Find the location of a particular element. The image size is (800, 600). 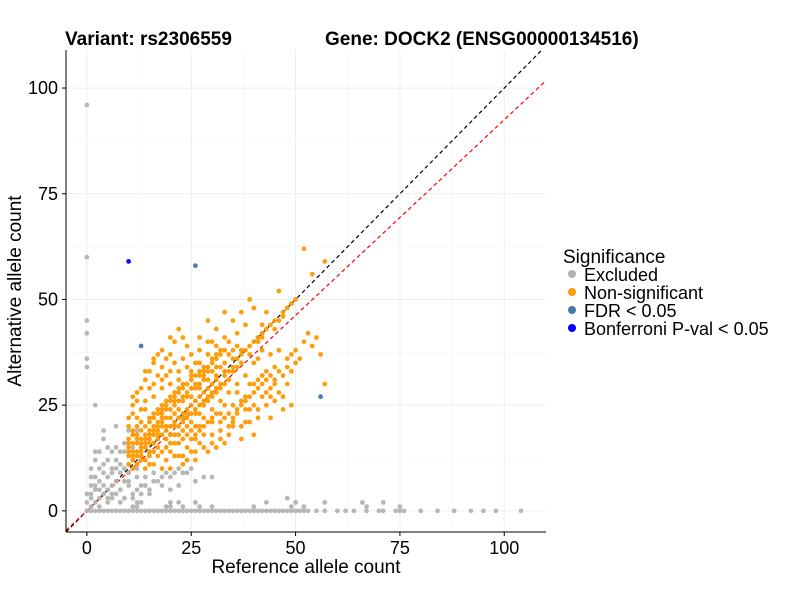

legend-key-non-significant is located at coordinates (572, 292).